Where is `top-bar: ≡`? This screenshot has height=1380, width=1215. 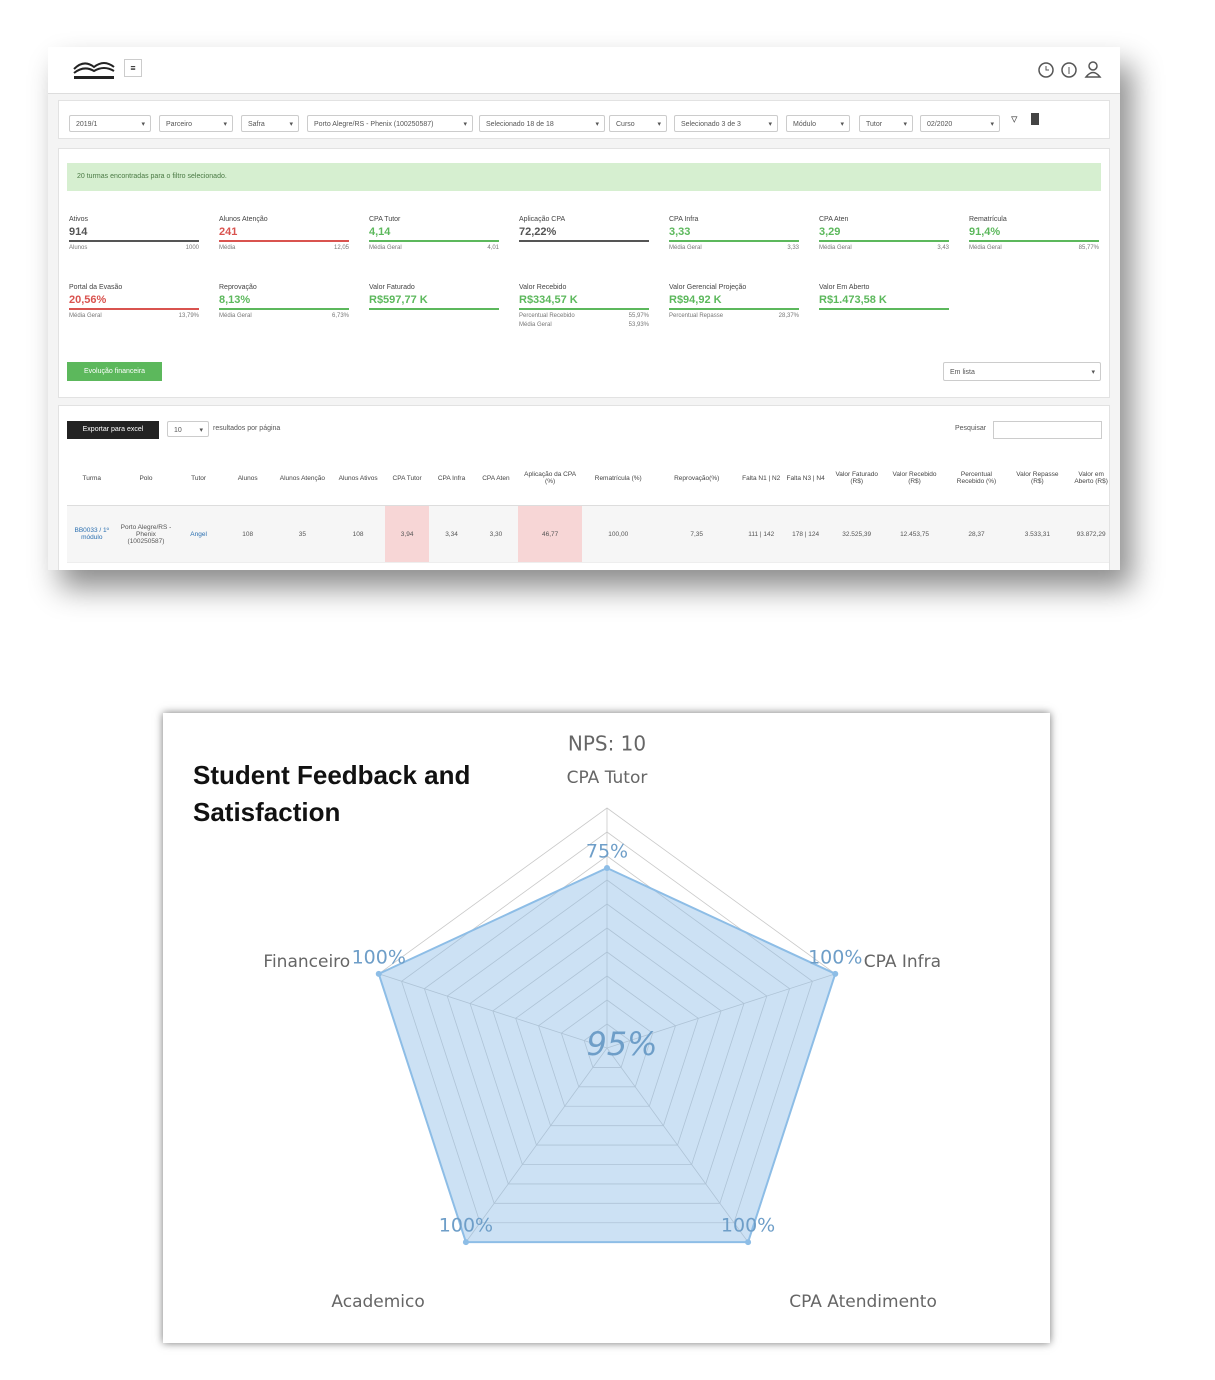 top-bar: ≡ is located at coordinates (584, 70).